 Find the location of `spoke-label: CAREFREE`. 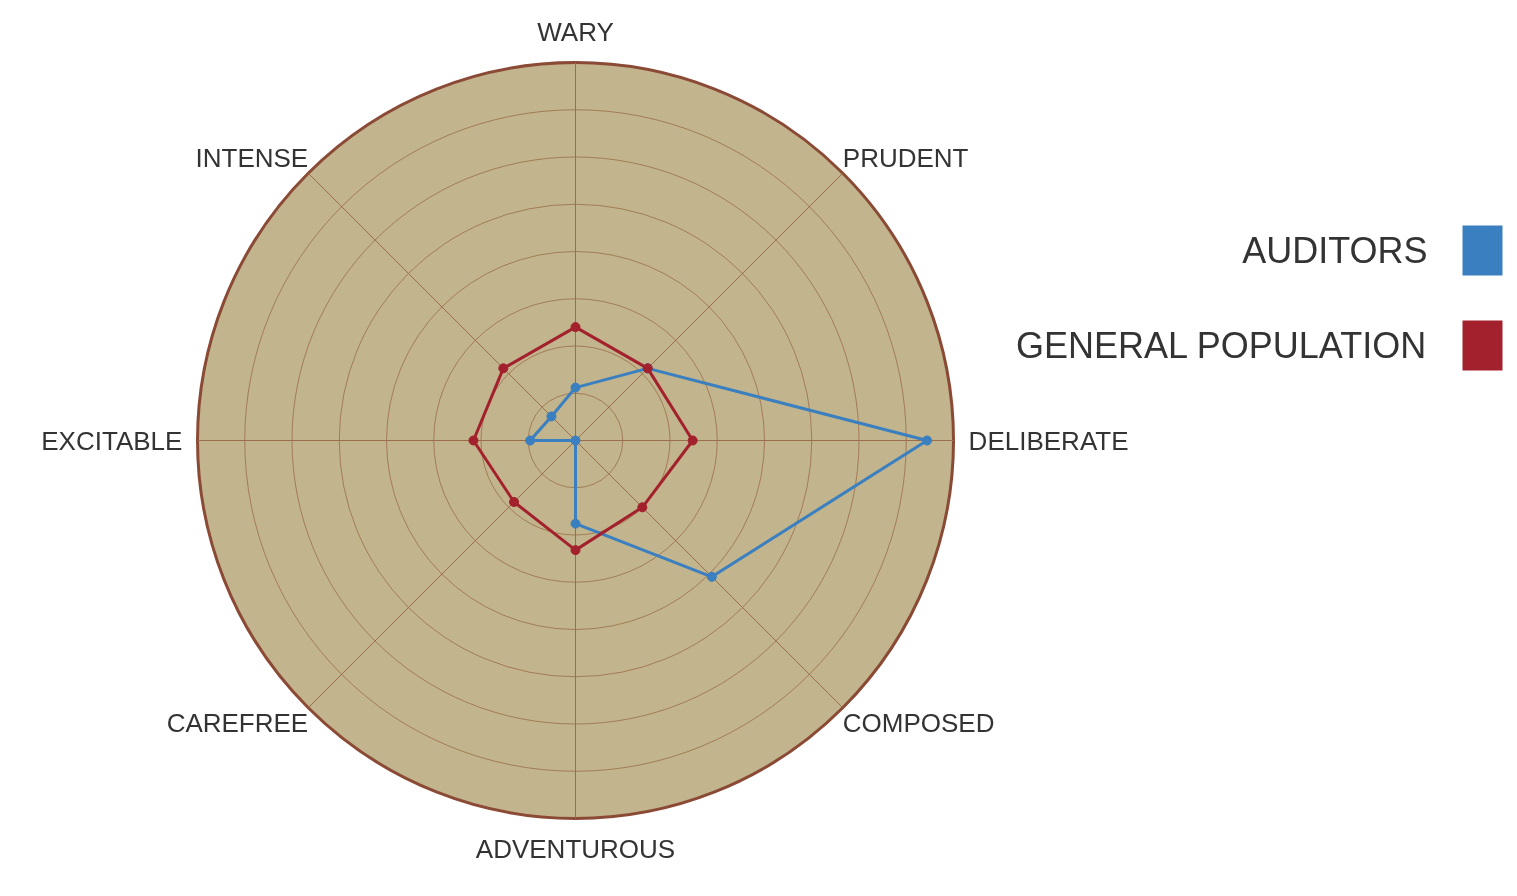

spoke-label: CAREFREE is located at coordinates (237, 722).